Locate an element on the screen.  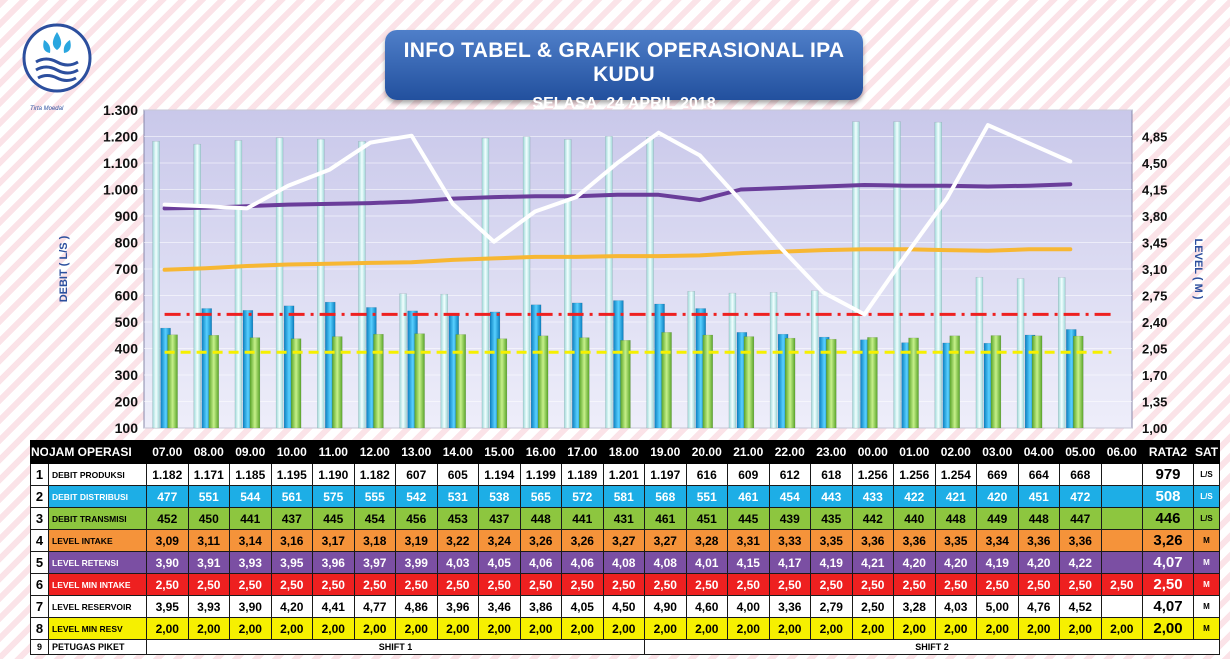
row-label: LEVEL RESERVOIR is located at coordinates (97, 606).